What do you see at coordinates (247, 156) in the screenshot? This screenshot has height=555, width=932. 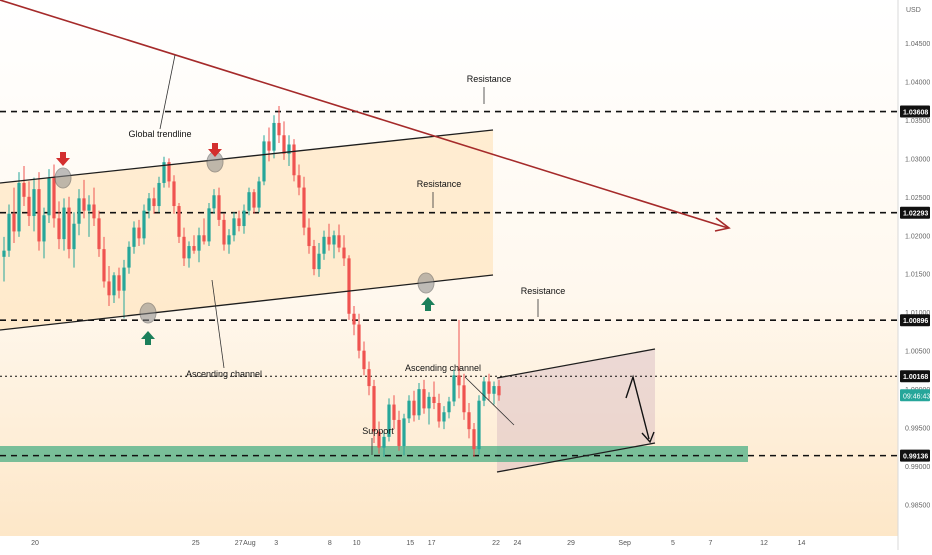 I see `channel-upper-line` at bounding box center [247, 156].